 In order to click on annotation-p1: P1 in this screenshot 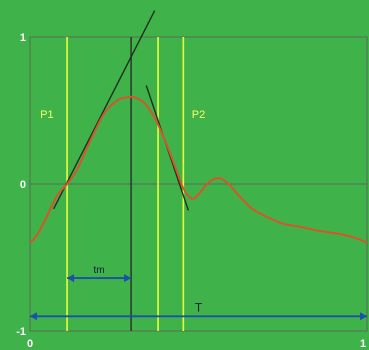, I will do `click(46, 115)`.